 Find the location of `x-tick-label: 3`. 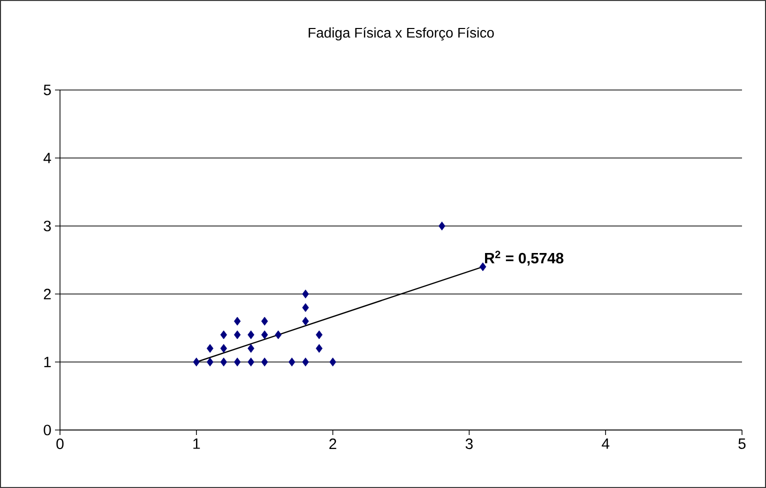

x-tick-label: 3 is located at coordinates (469, 444).